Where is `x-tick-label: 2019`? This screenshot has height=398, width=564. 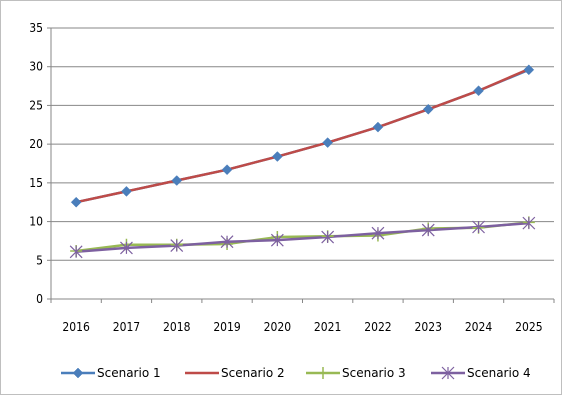
x-tick-label: 2019 is located at coordinates (227, 327).